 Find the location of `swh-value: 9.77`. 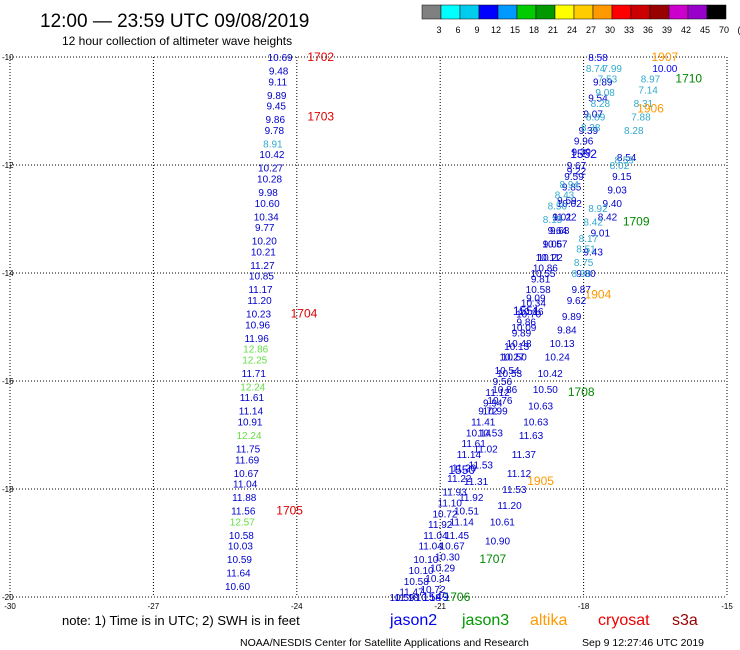

swh-value: 9.77 is located at coordinates (265, 228).